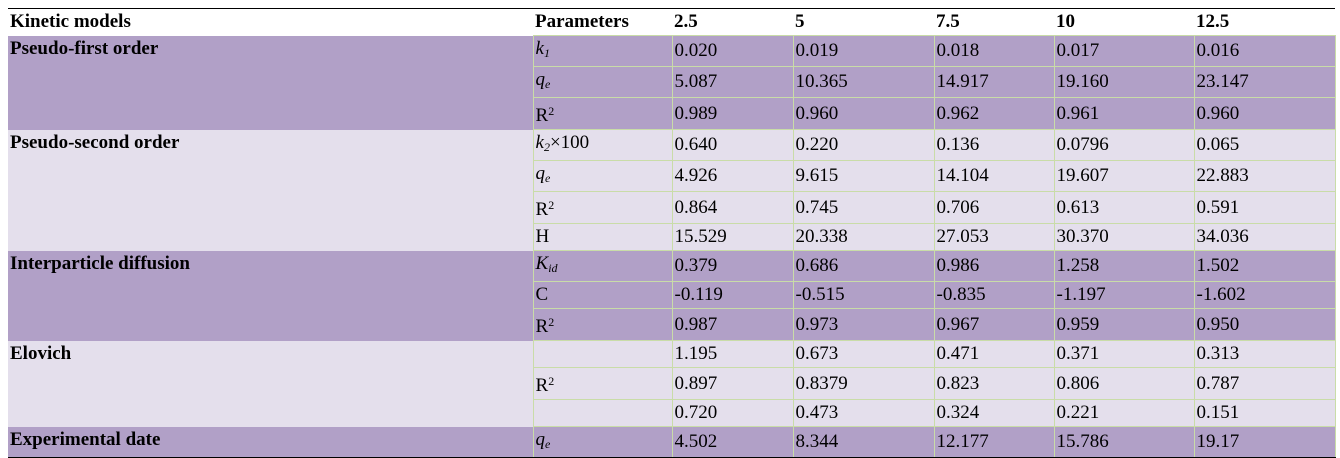  I want to click on value-cell: 0.960, so click(1264, 113).